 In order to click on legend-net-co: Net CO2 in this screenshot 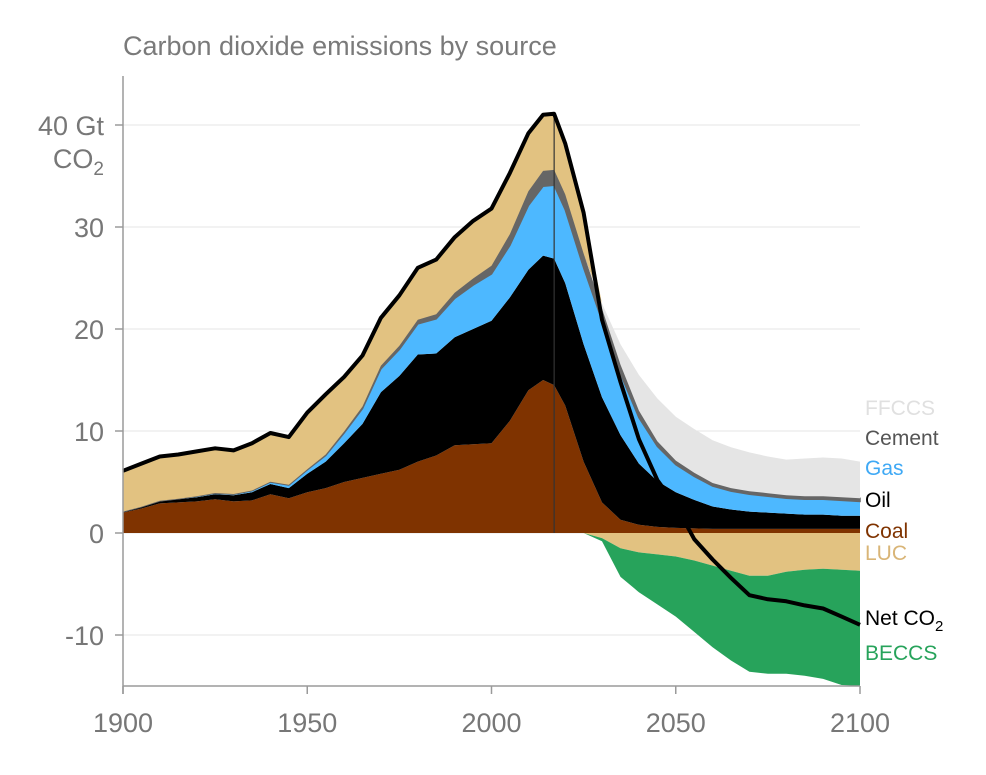, I will do `click(904, 621)`.